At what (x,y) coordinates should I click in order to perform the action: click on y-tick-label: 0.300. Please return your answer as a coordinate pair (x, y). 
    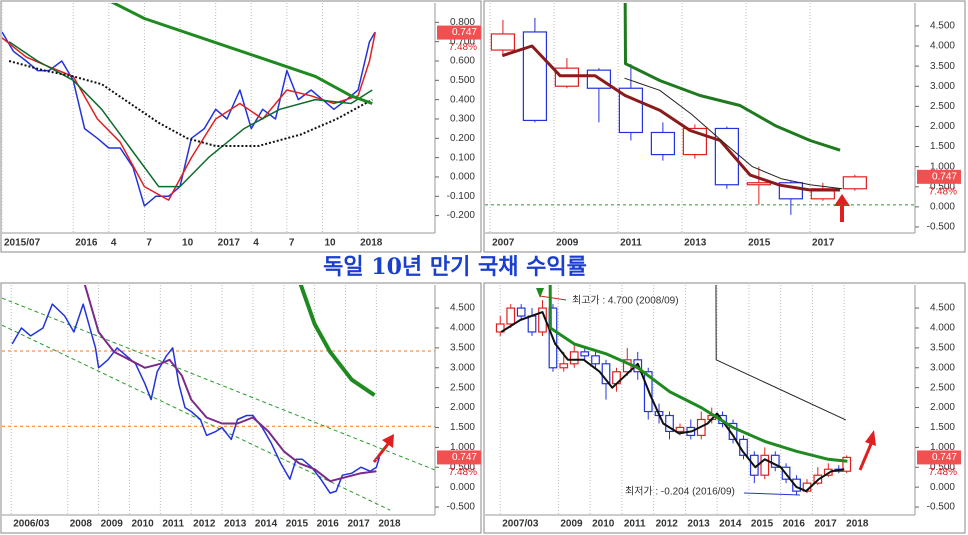
    Looking at the image, I should click on (462, 119).